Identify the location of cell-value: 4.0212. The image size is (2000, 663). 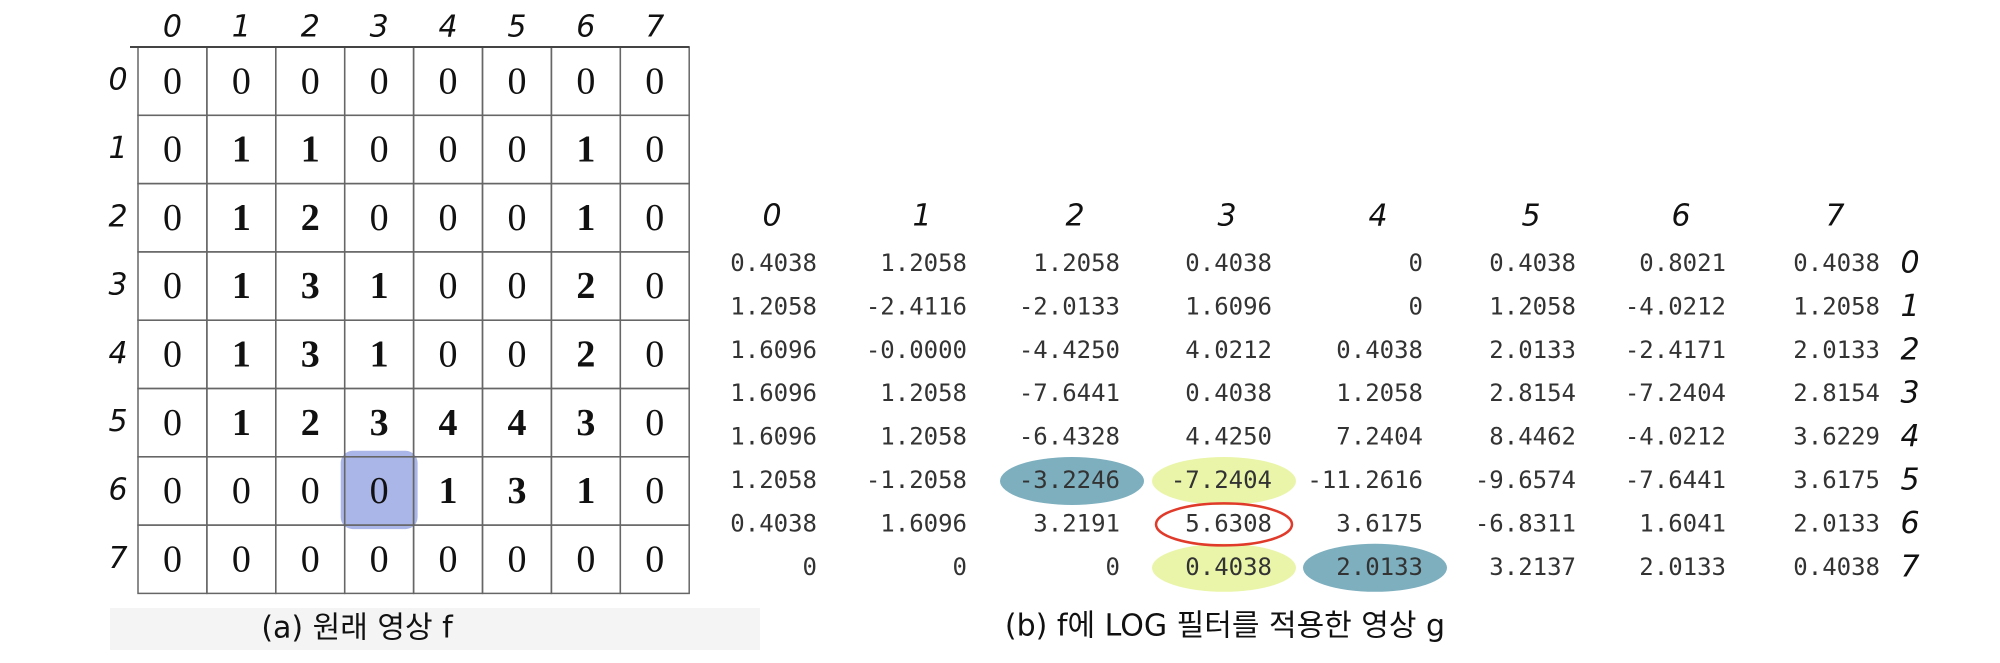
(1228, 350).